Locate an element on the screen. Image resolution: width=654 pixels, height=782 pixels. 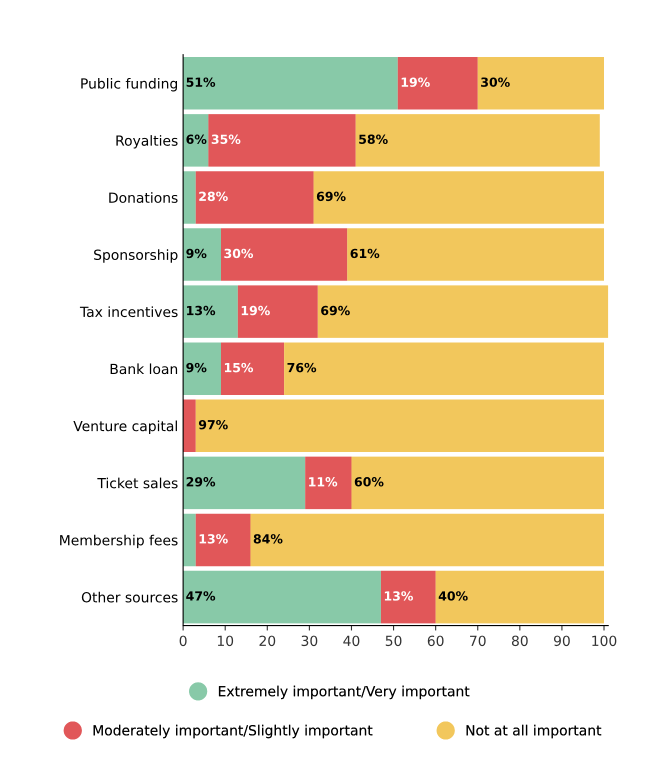
data-label: 11% is located at coordinates (323, 482).